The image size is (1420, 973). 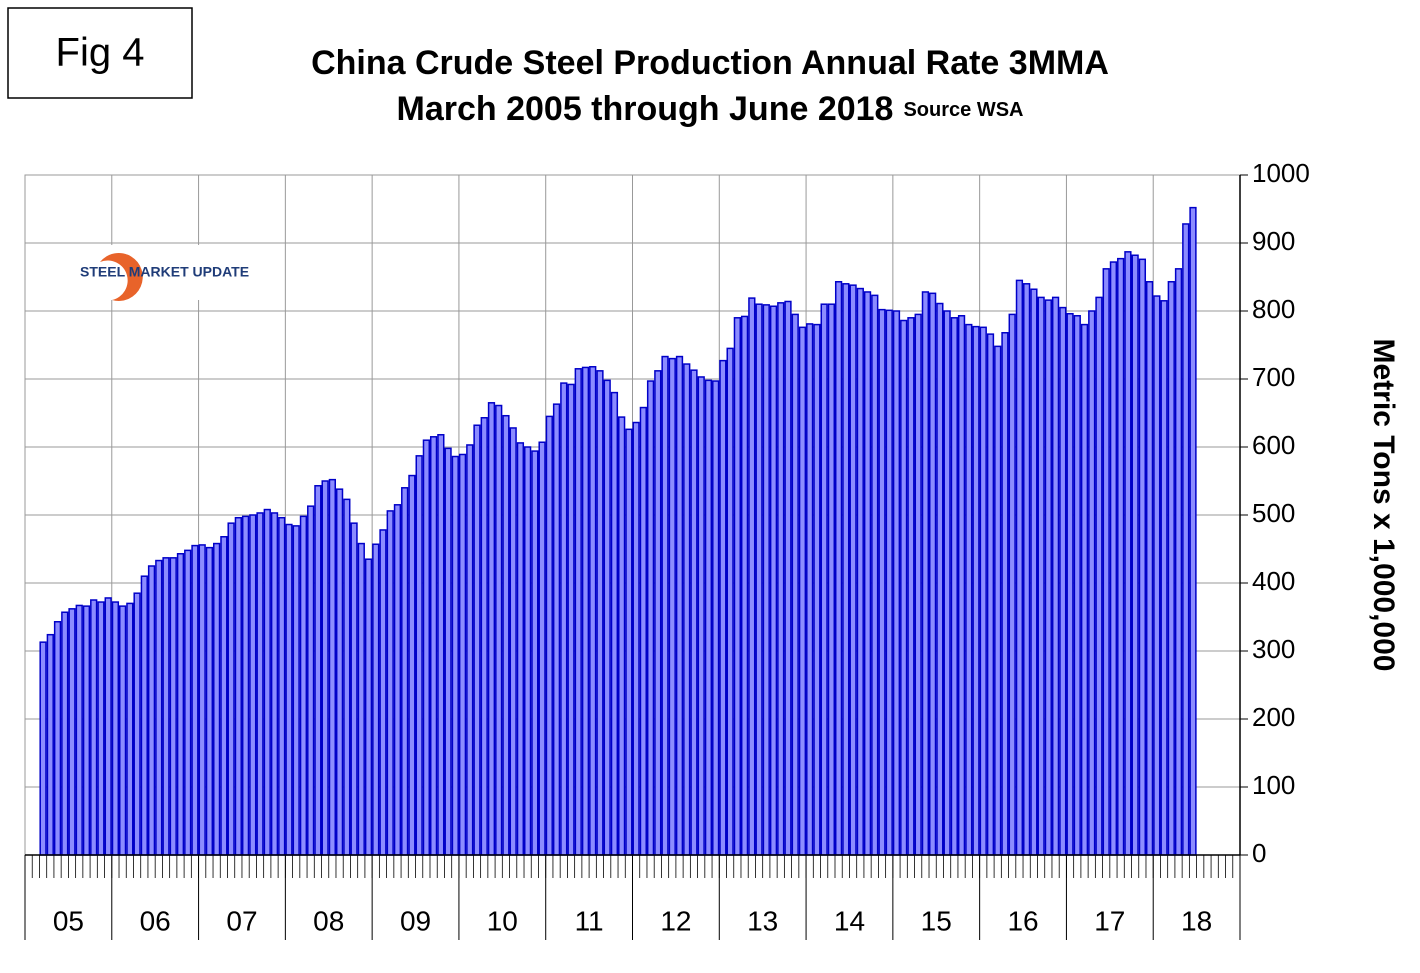 I want to click on y-tick-label: 600, so click(x=1273, y=445).